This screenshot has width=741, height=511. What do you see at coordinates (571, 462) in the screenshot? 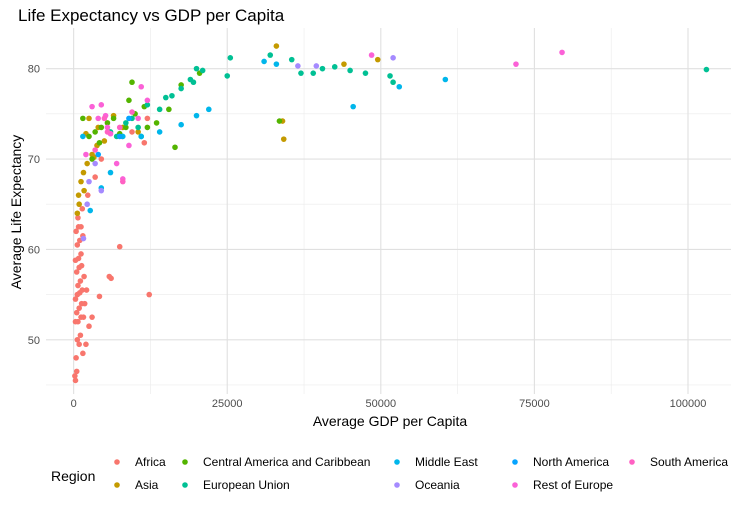
I see `legend-label: North America` at bounding box center [571, 462].